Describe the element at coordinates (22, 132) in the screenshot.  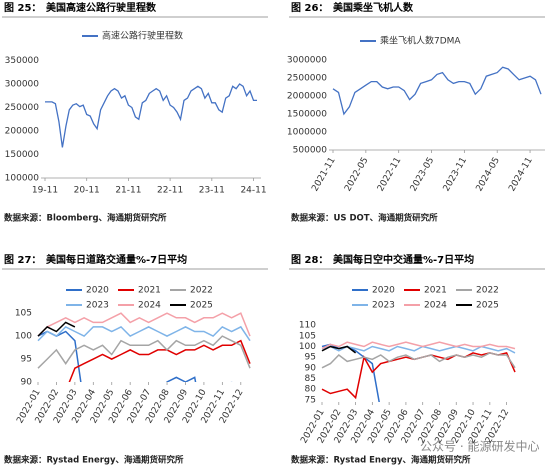
I see `y-tick-label: 200000` at that location.